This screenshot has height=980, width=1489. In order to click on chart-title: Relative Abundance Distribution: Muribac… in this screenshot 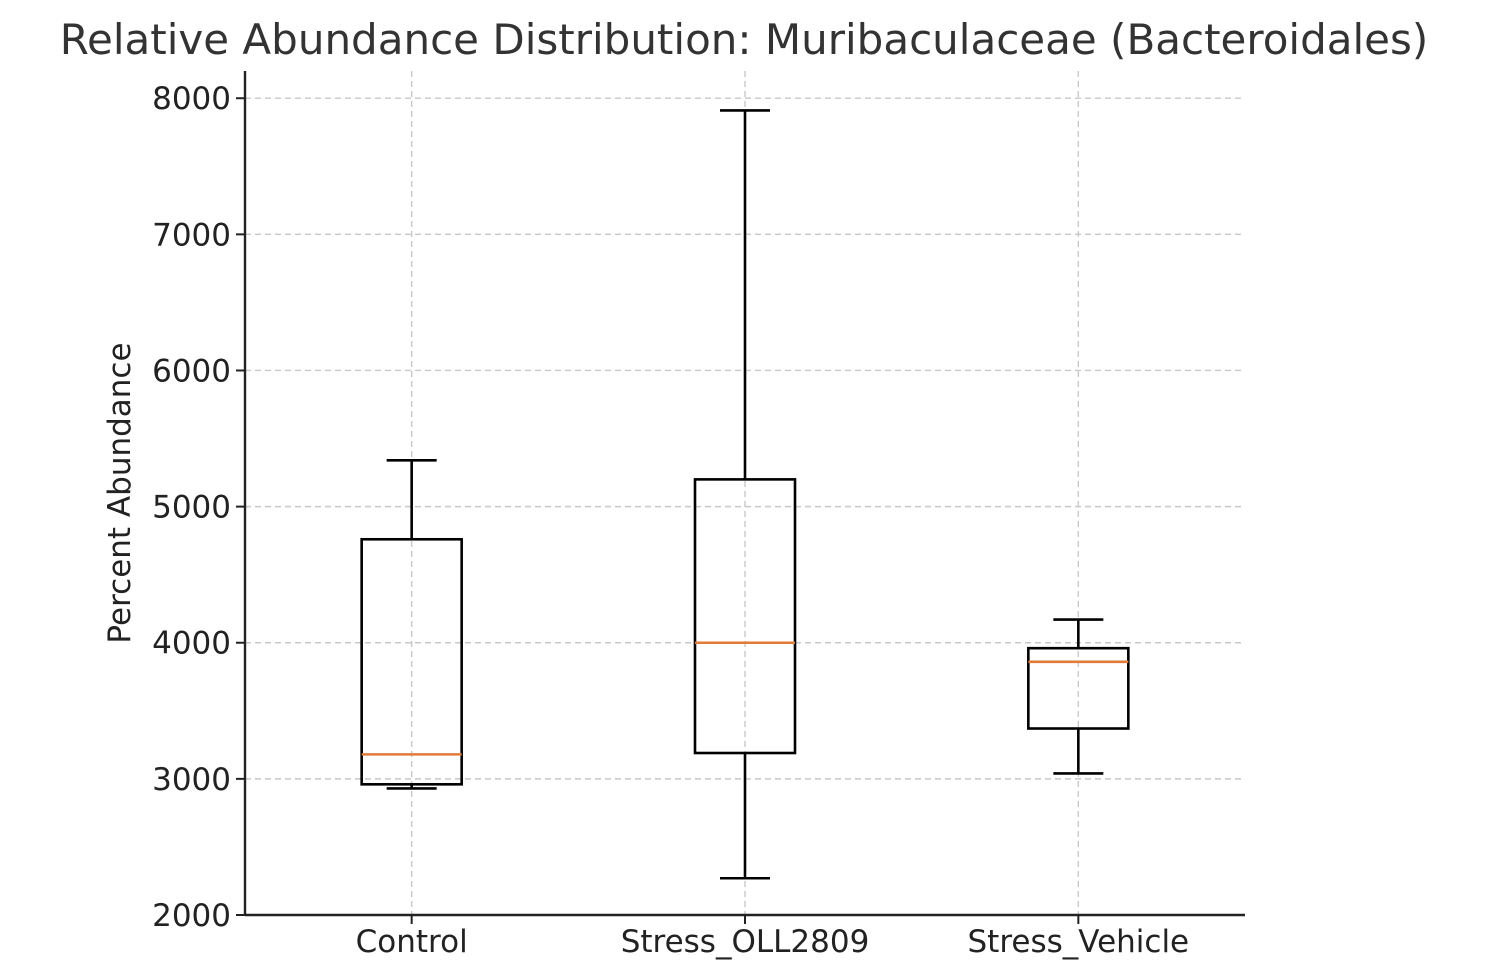, I will do `click(744, 39)`.